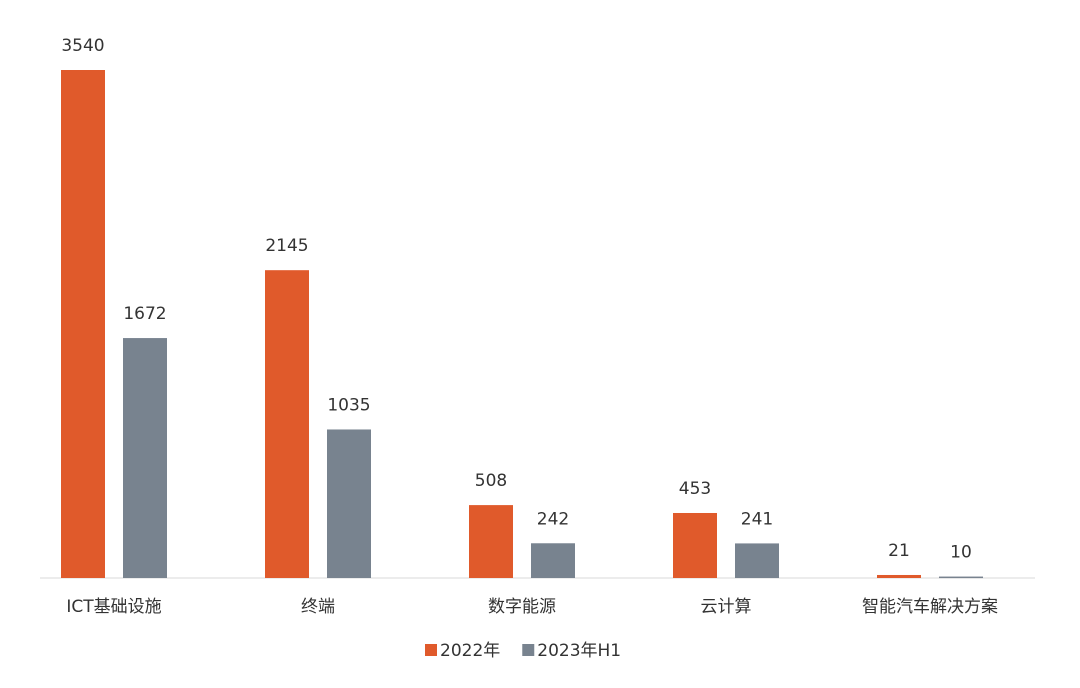  What do you see at coordinates (522, 607) in the screenshot?
I see `x-tick-label: 数字能源` at bounding box center [522, 607].